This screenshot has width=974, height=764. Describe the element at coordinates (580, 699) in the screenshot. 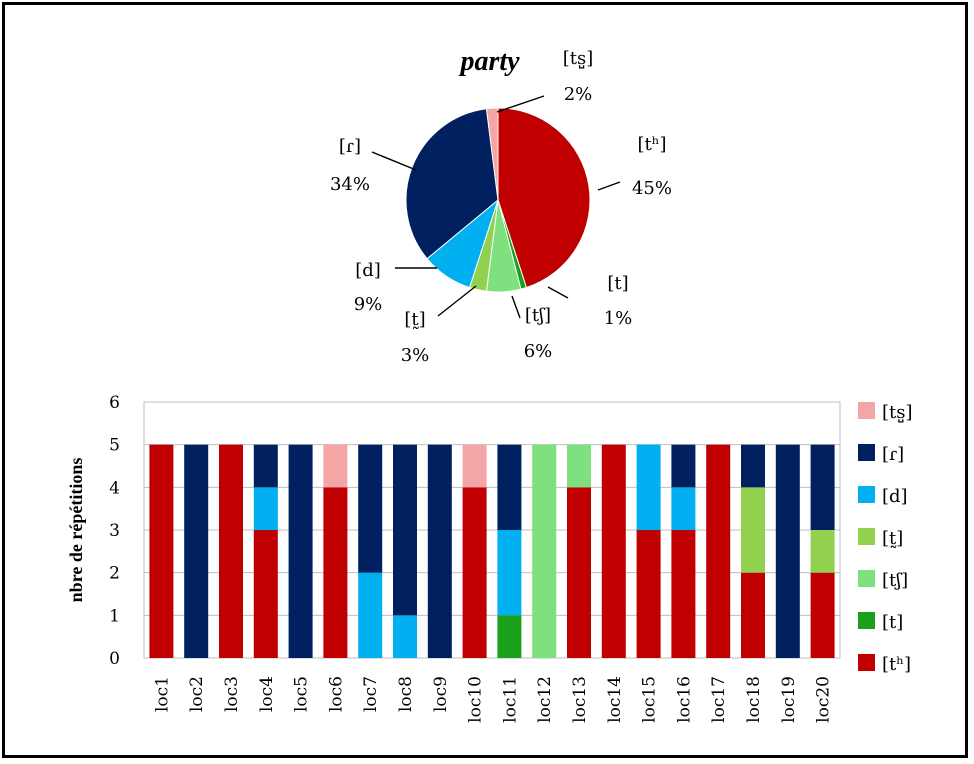

I see `x-tick-label: loc13` at that location.